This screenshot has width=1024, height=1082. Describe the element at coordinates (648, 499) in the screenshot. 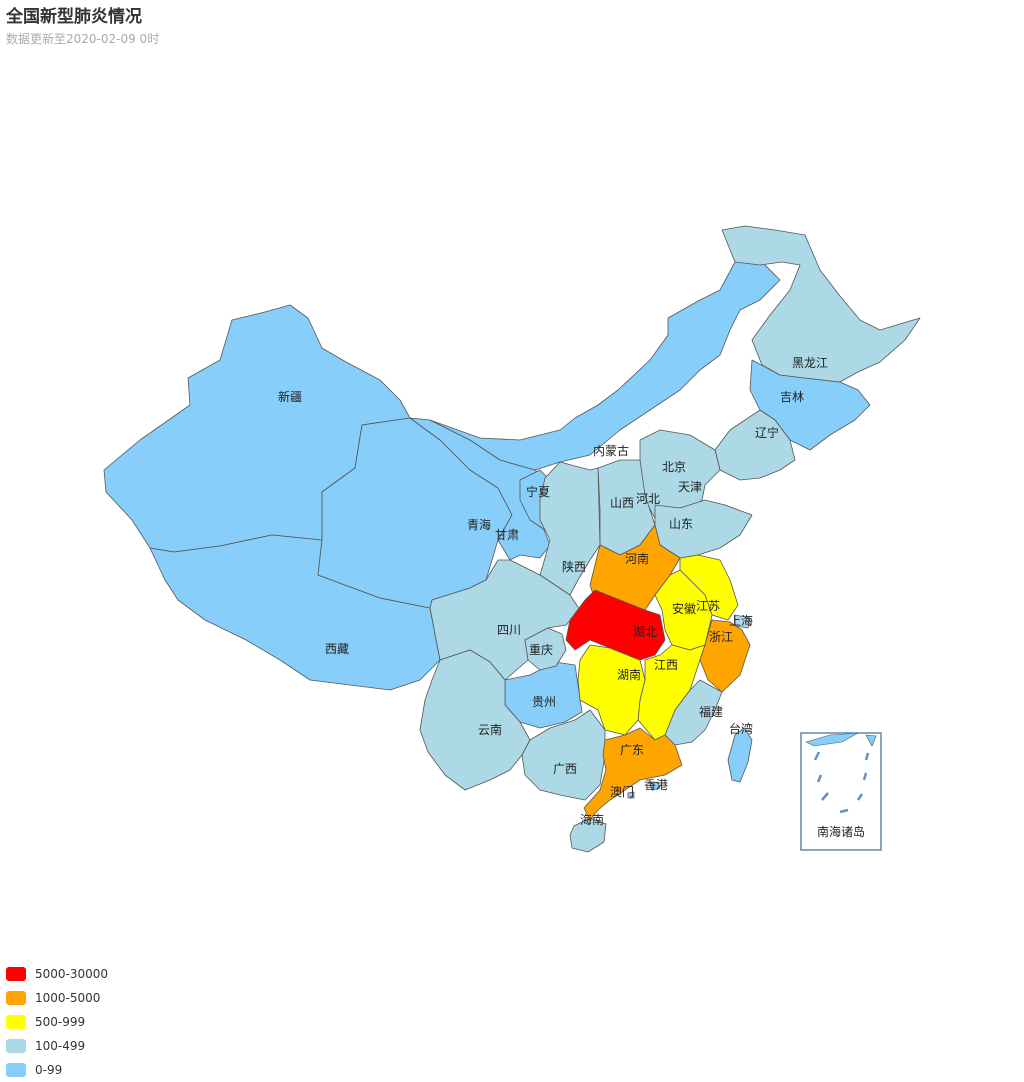

I see `province-label-hebei: 河北` at that location.